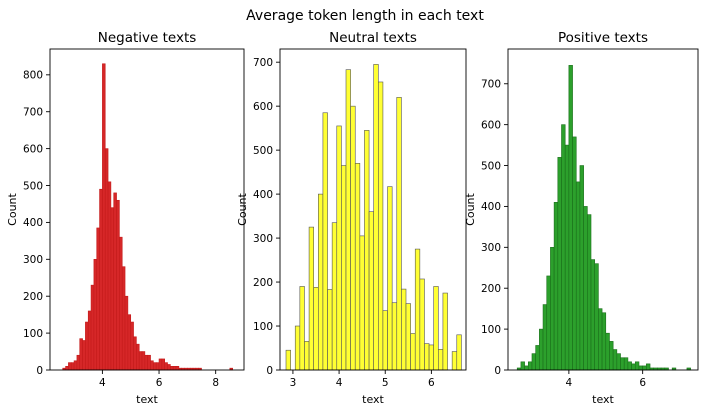 Image resolution: width=705 pixels, height=414 pixels. What do you see at coordinates (491, 166) in the screenshot?
I see `positive-texts-y-tick-label: 500` at bounding box center [491, 166].